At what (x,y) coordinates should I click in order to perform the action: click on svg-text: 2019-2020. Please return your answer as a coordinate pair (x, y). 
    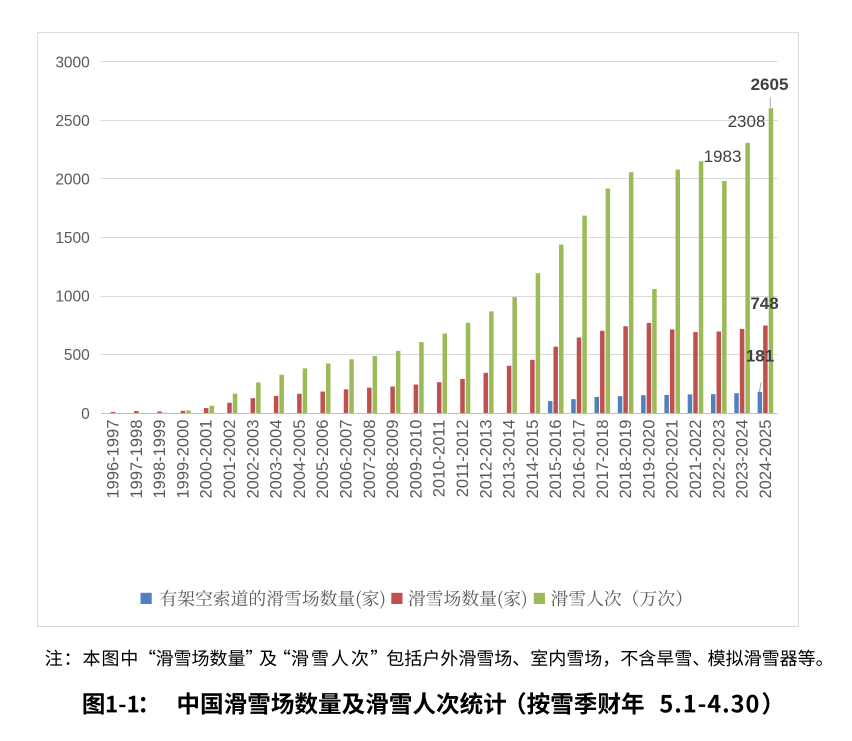
    Looking at the image, I should click on (649, 459).